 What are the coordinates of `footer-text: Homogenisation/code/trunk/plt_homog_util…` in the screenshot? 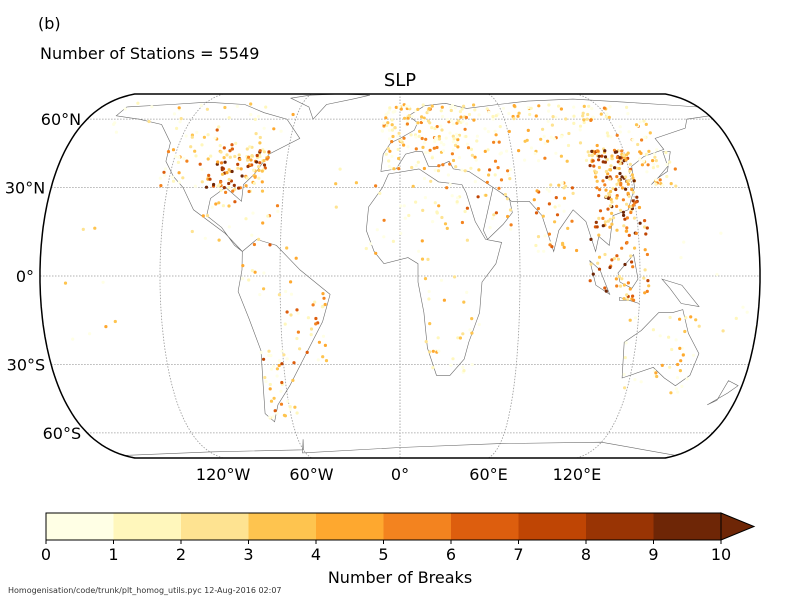 It's located at (145, 590).